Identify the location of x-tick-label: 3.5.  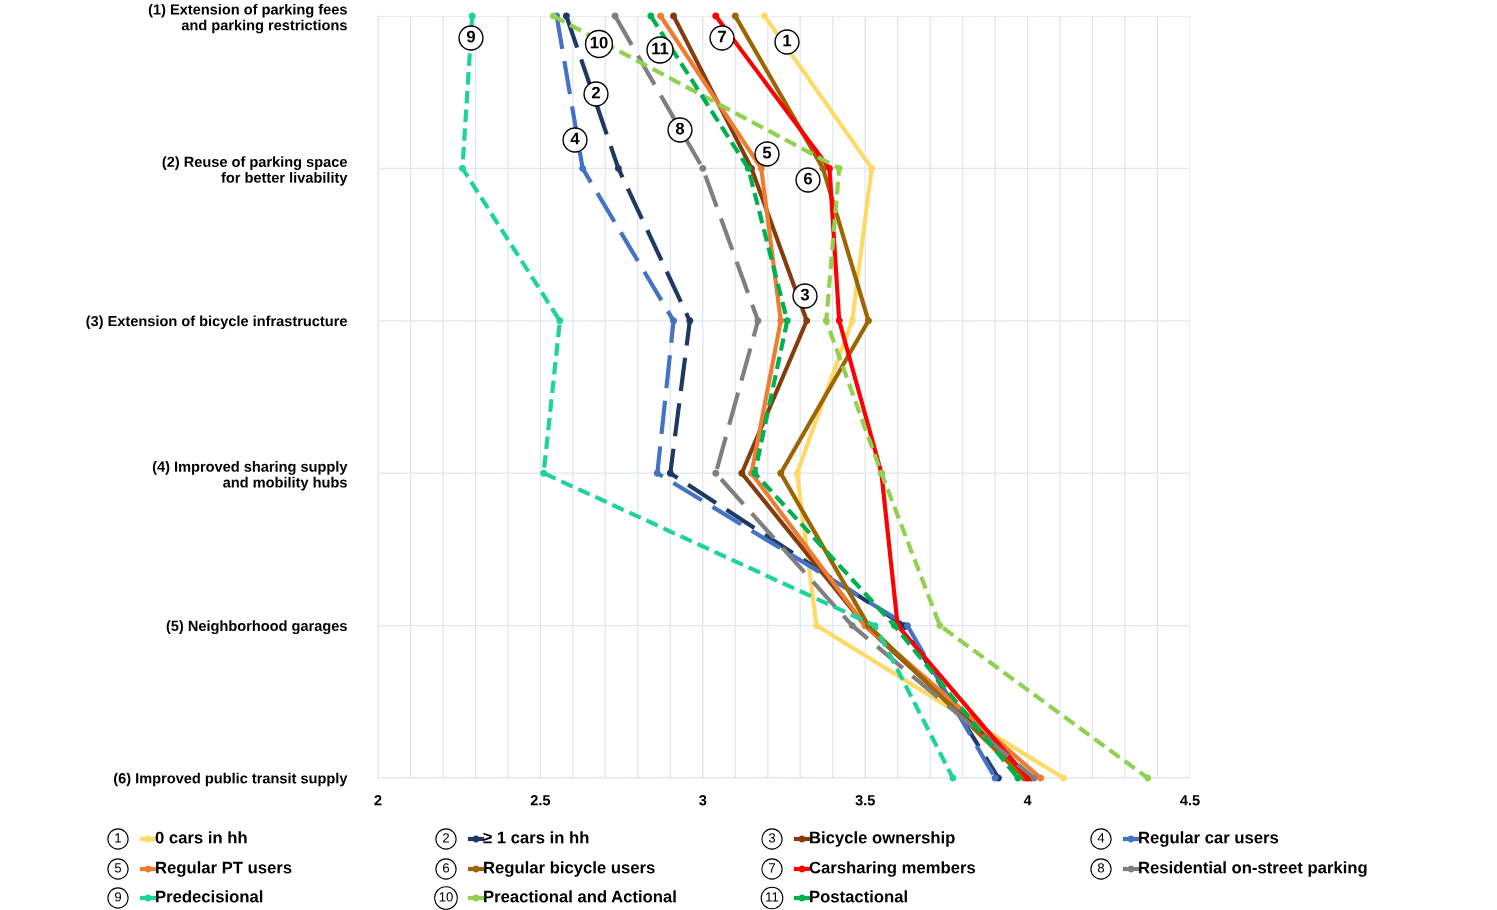
(865, 800).